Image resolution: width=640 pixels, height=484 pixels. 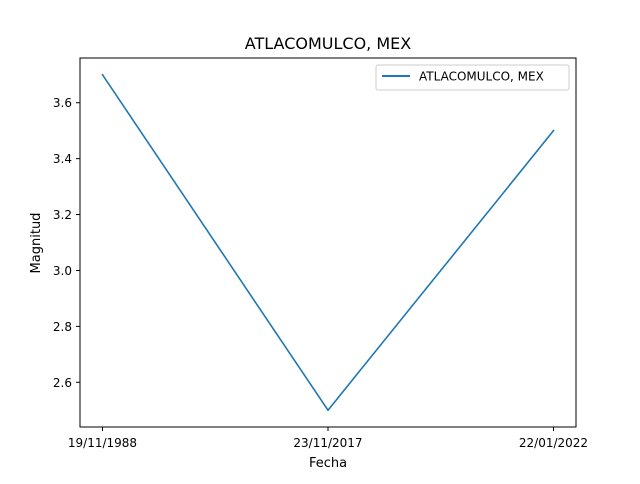 What do you see at coordinates (62, 271) in the screenshot?
I see `y-tick-label: 3.0` at bounding box center [62, 271].